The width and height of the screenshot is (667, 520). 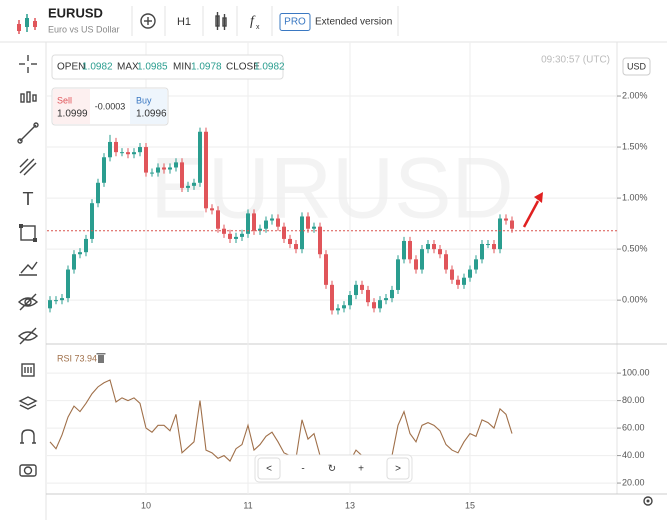 What do you see at coordinates (64, 100) in the screenshot?
I see `sell-label: Sell` at bounding box center [64, 100].